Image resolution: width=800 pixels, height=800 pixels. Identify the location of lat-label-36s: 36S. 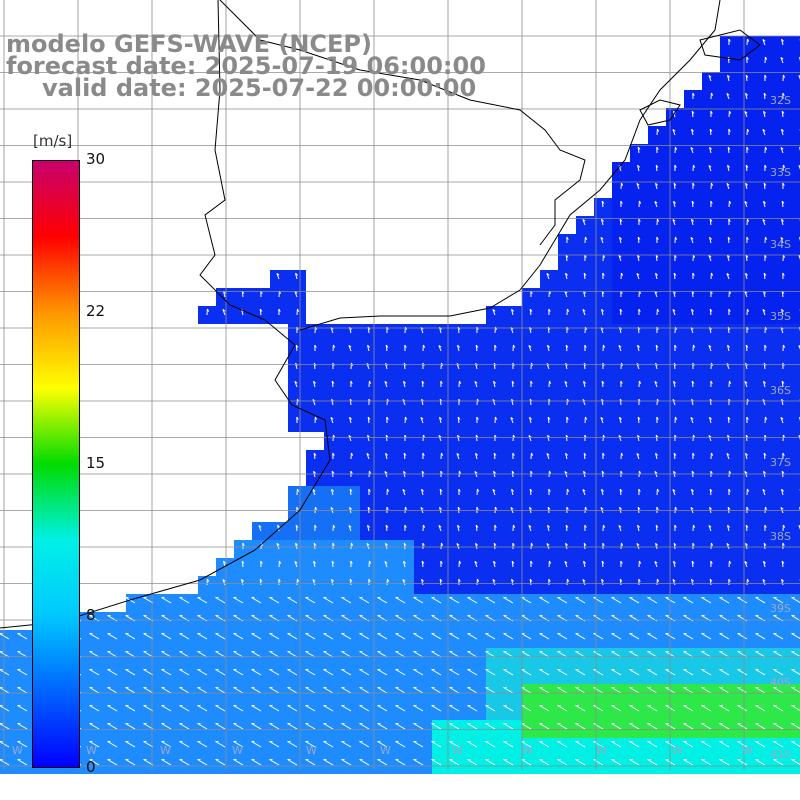
(780, 390).